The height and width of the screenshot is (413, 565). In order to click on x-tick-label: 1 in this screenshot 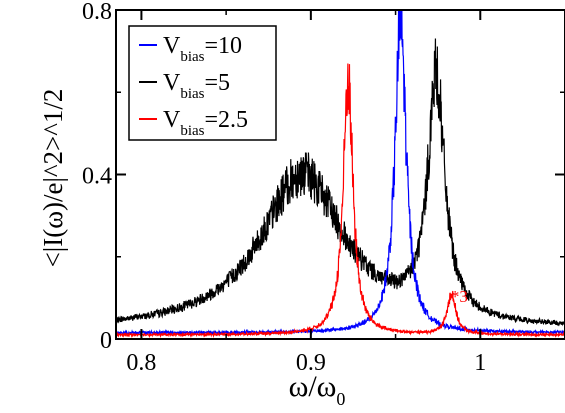, I will do `click(480, 363)`.